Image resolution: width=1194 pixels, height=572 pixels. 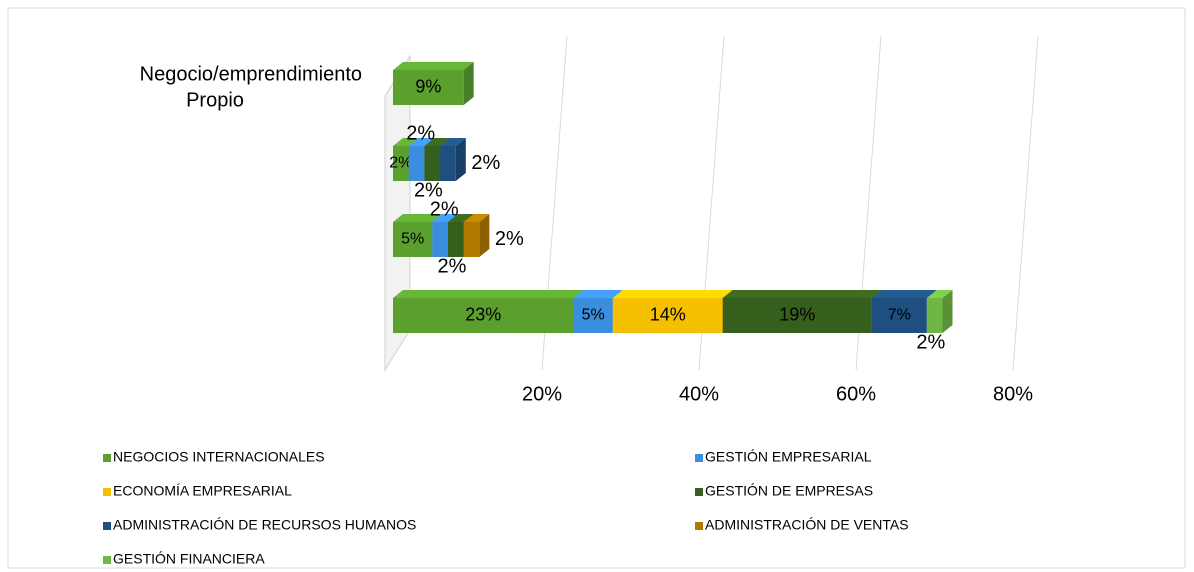 What do you see at coordinates (1025, 203) in the screenshot?
I see `grid-line` at bounding box center [1025, 203].